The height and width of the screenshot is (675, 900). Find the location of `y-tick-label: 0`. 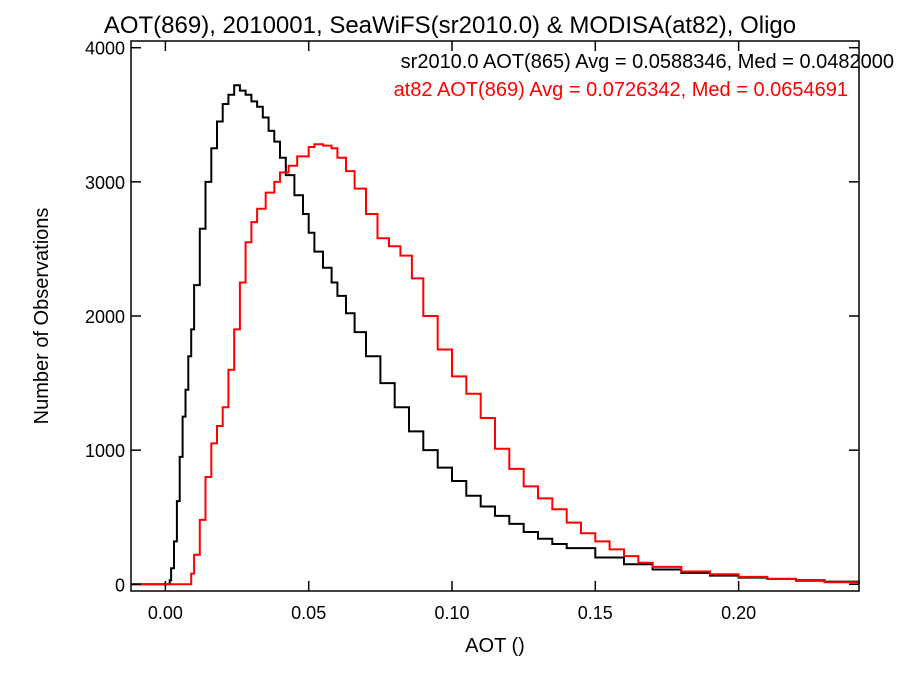

y-tick-label: 0 is located at coordinates (120, 585).